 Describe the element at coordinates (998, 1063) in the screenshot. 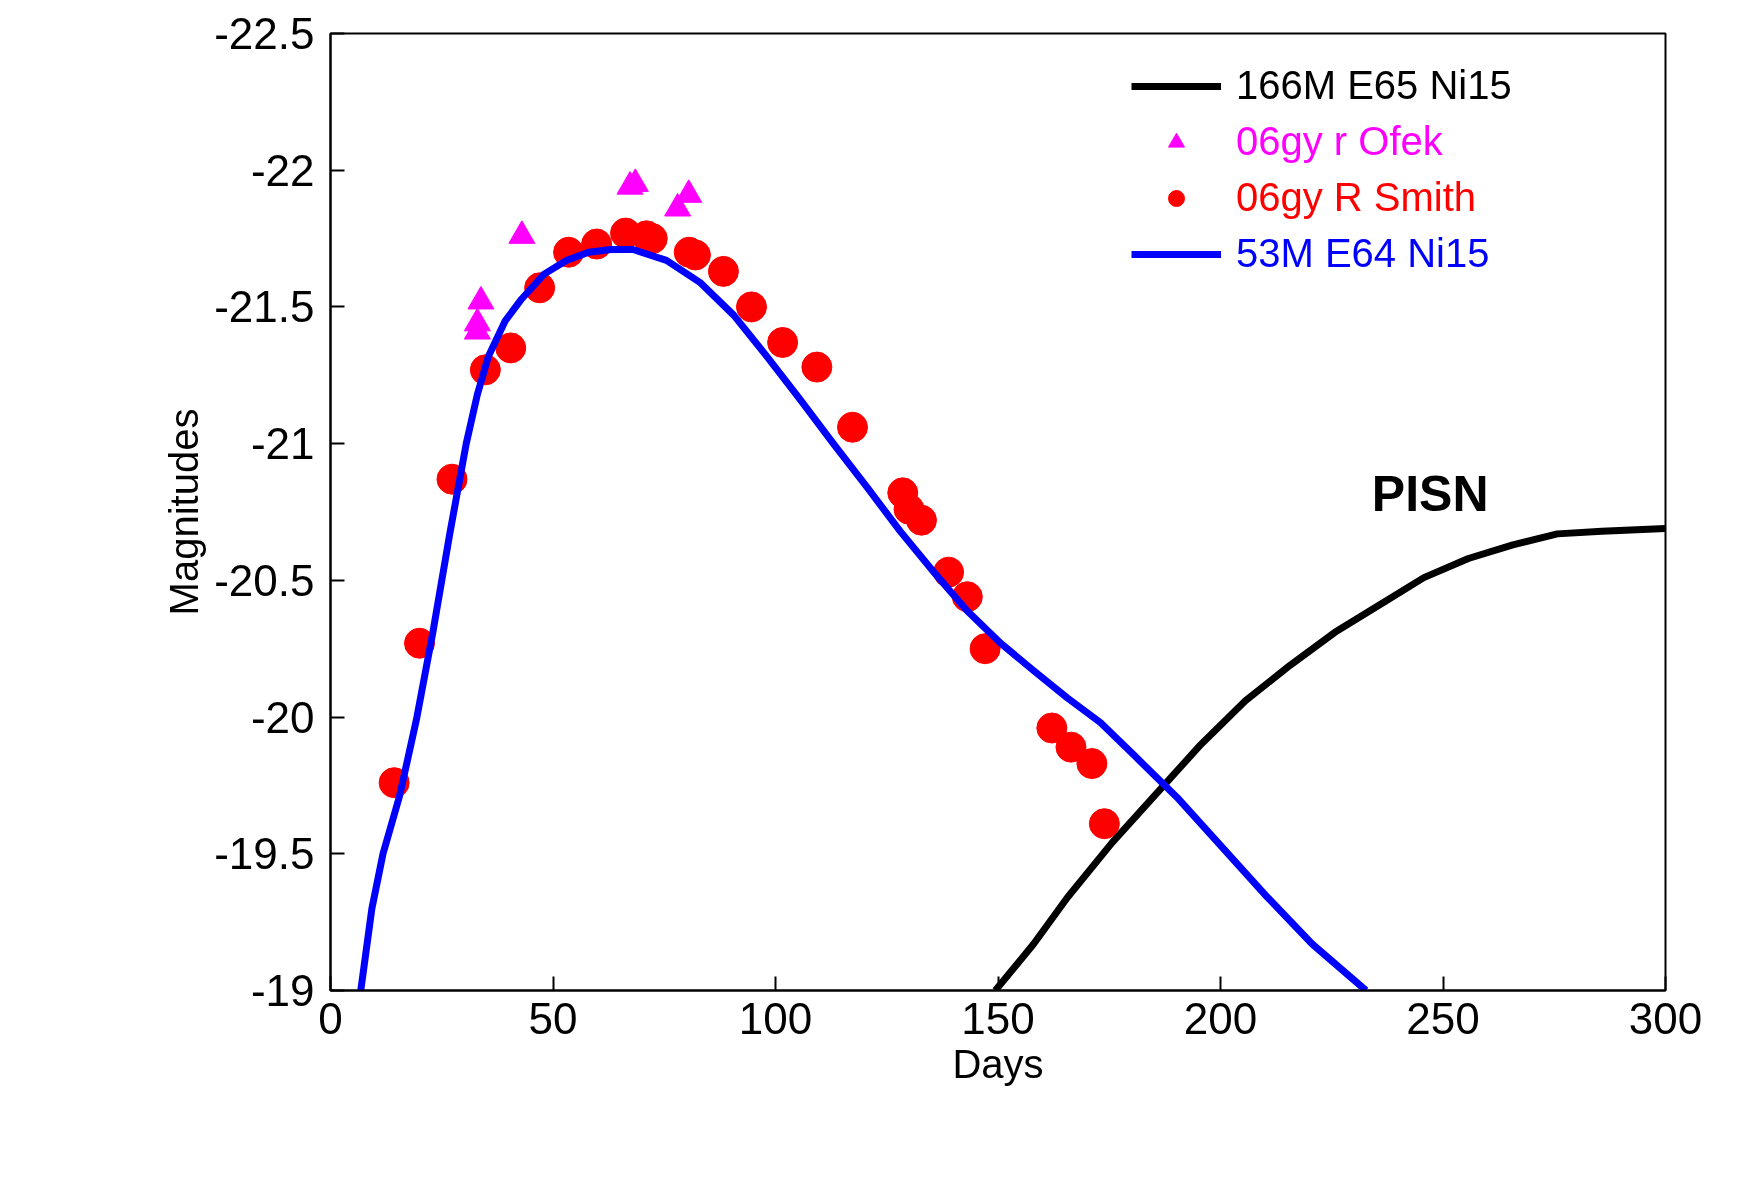

I see `x-axis-title: Days` at that location.